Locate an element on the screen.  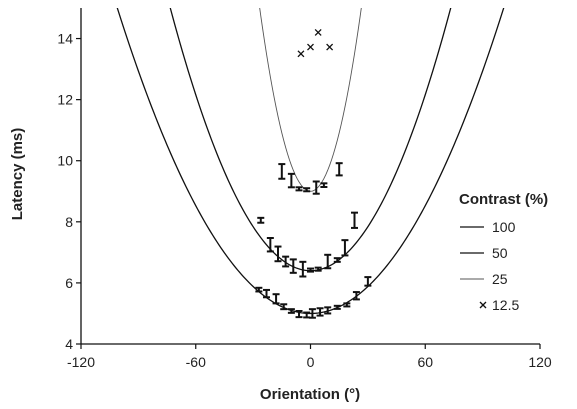
legend-label: 50 is located at coordinates (500, 253).